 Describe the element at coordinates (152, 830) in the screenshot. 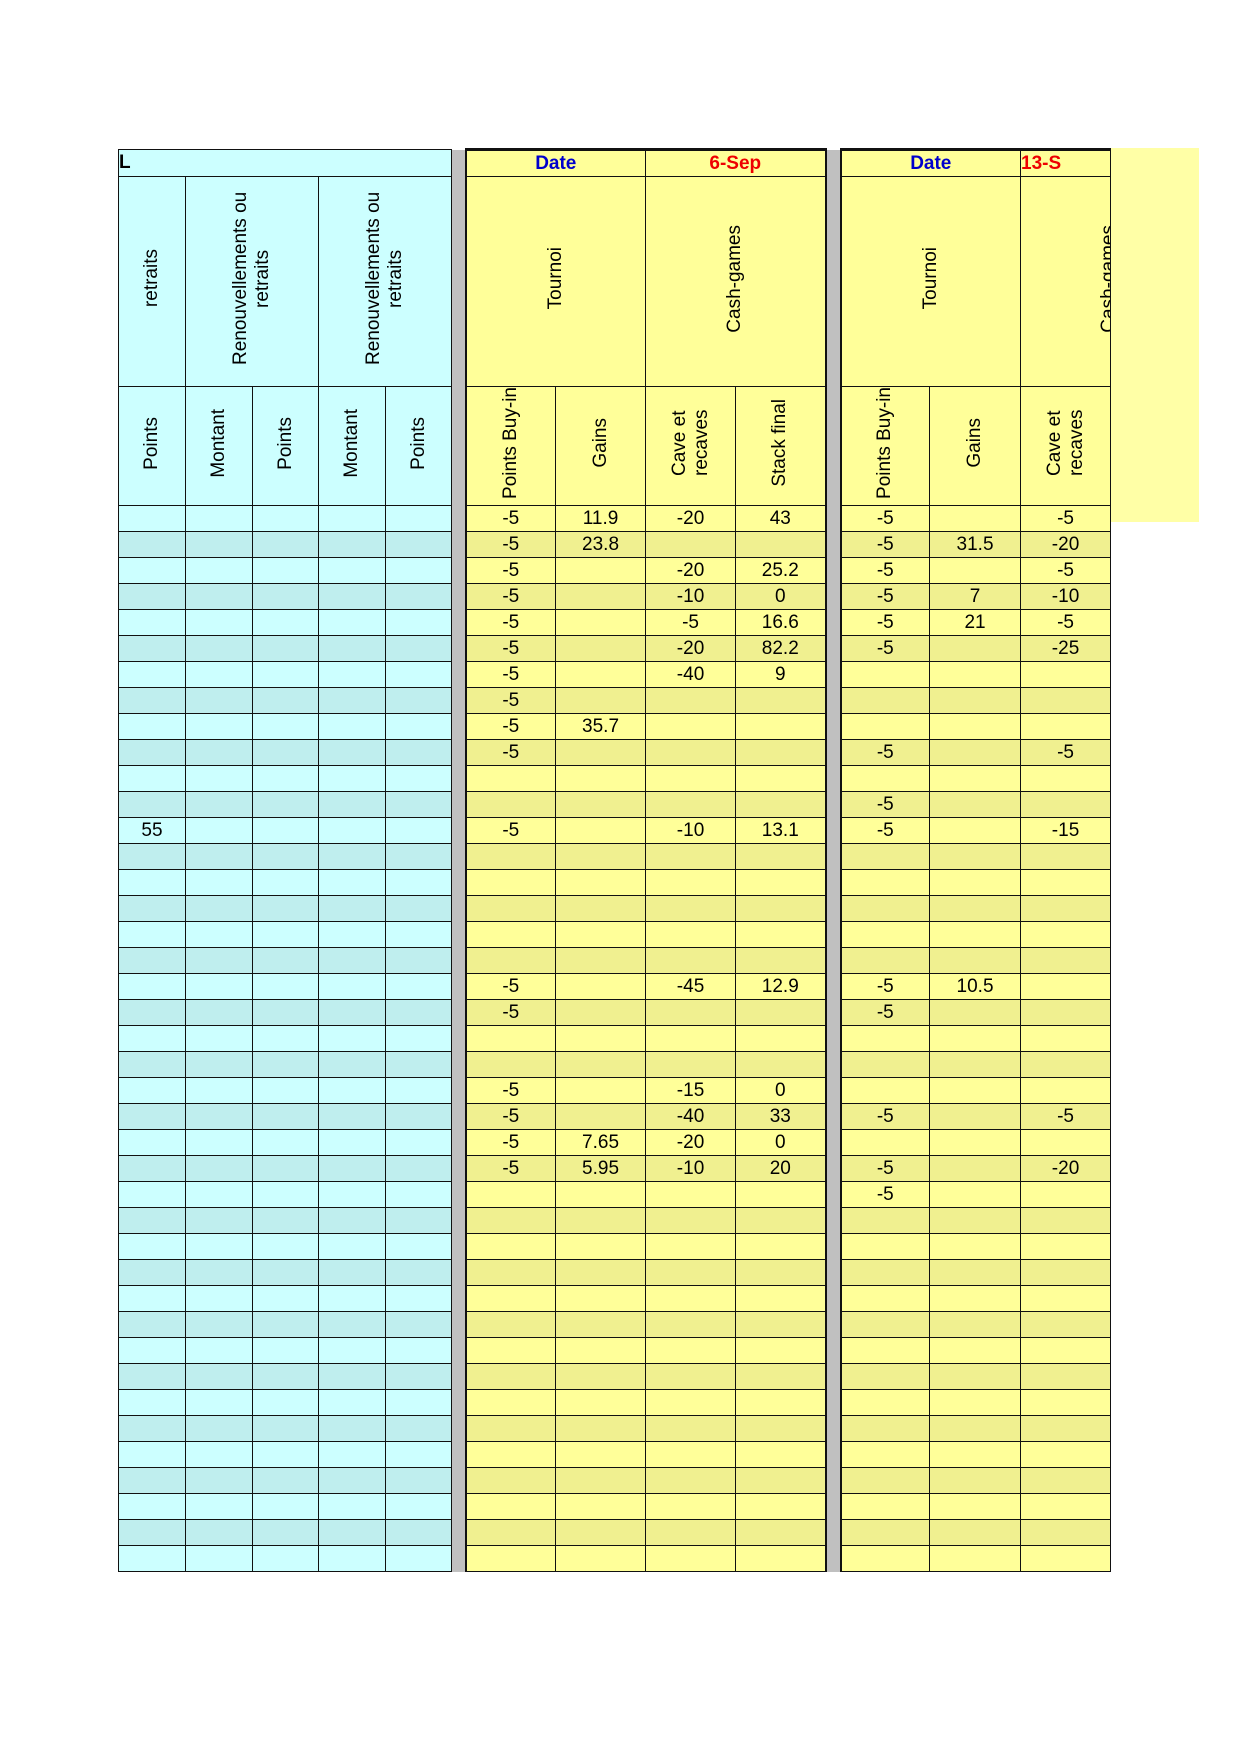

I see `table-cell: 55` at that location.